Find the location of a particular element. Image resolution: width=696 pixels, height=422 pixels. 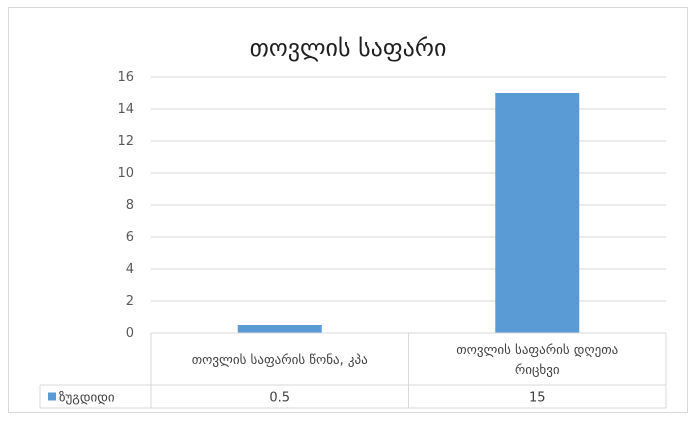

chart-title: თოვლის საფარი is located at coordinates (348, 48).